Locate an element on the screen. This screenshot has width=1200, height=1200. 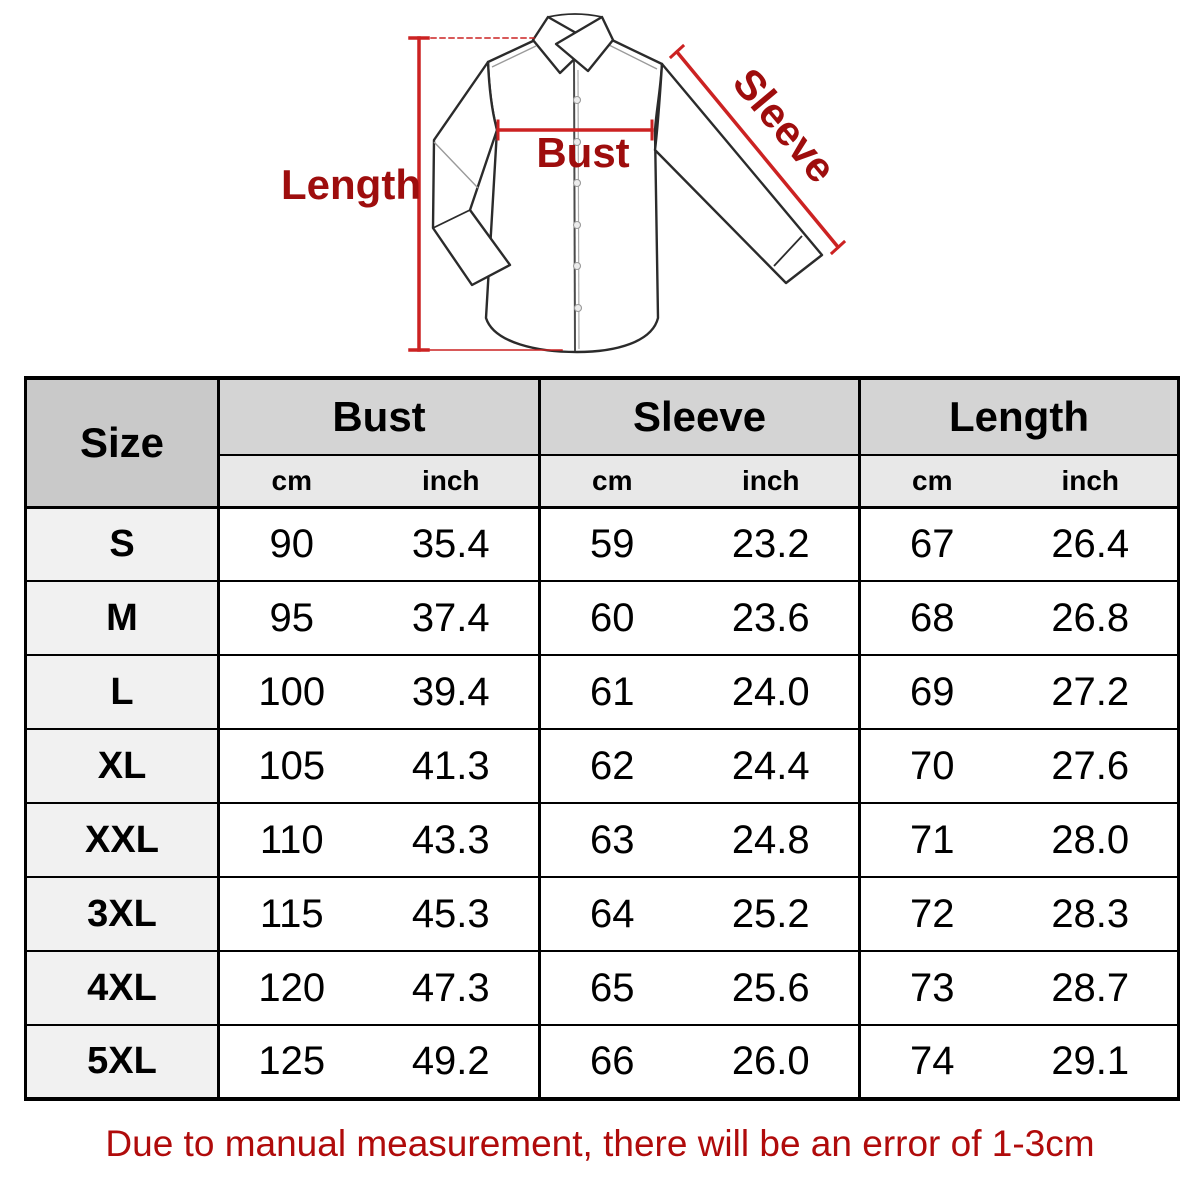
bust-cm-cell: 90 is located at coordinates (290, 543).